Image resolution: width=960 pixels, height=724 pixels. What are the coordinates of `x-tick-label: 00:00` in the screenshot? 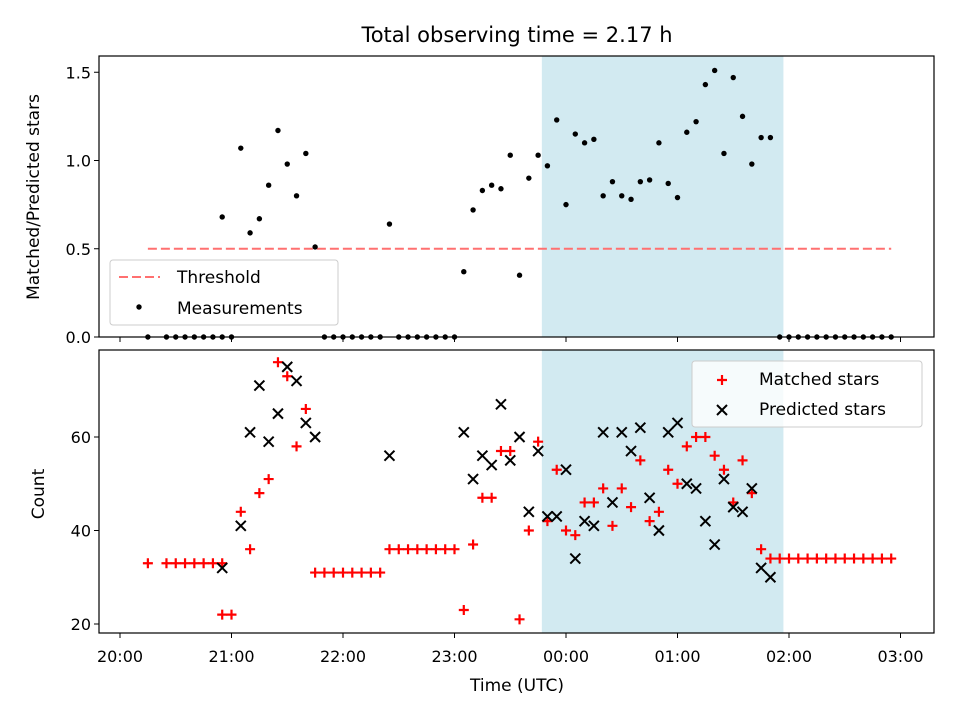 It's located at (566, 656).